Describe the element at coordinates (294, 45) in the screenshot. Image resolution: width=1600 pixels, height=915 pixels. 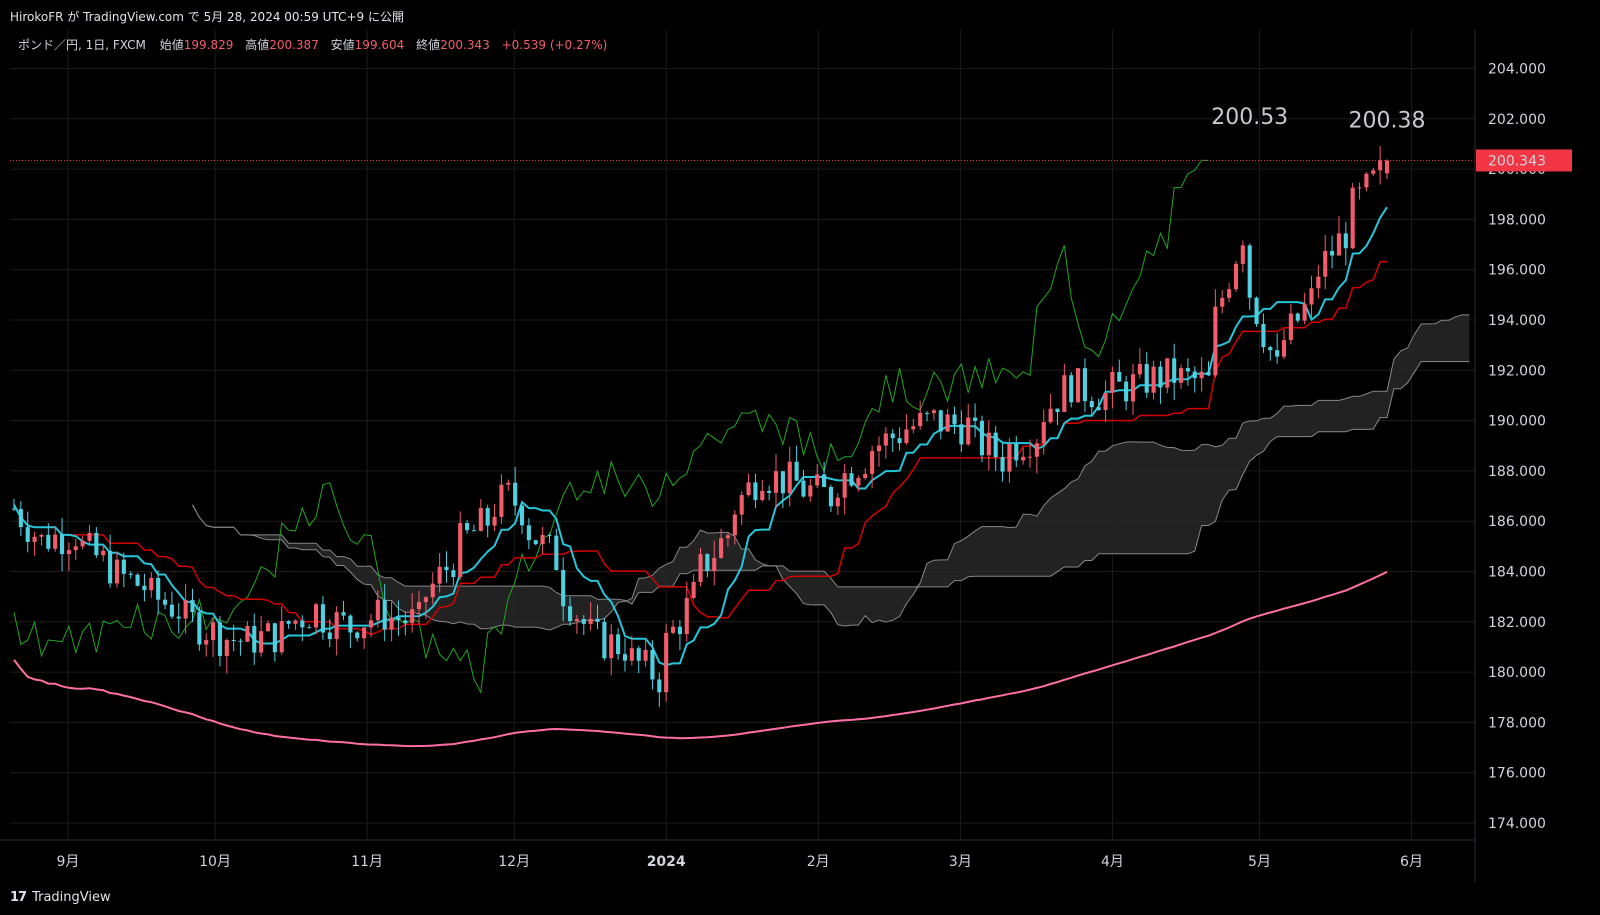
I see `legend-high: 200.387` at that location.